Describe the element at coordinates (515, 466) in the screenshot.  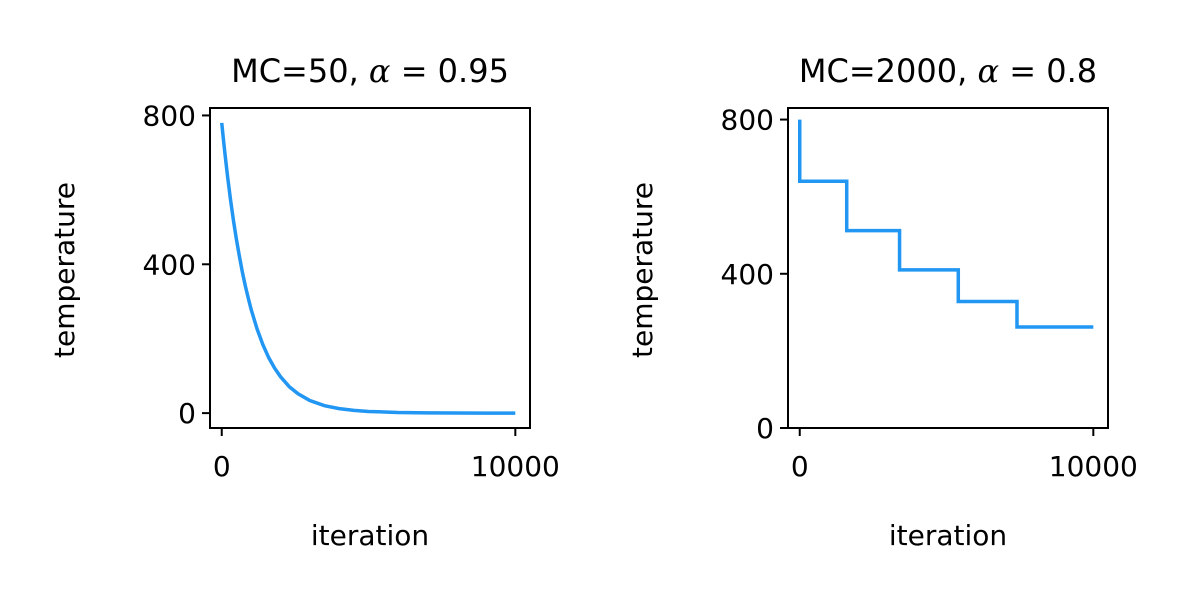
I see `panel-1-xtick-label: 10000` at that location.